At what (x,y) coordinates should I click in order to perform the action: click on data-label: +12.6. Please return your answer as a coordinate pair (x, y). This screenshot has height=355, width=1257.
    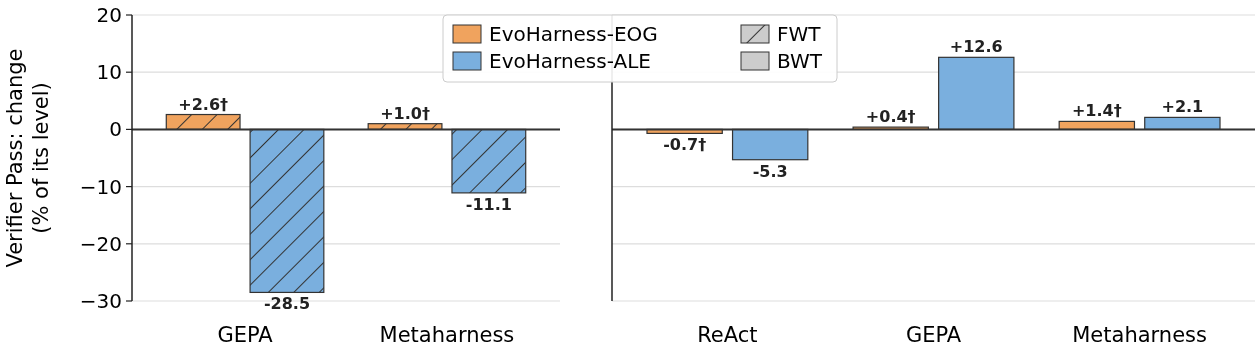
    Looking at the image, I should click on (976, 47).